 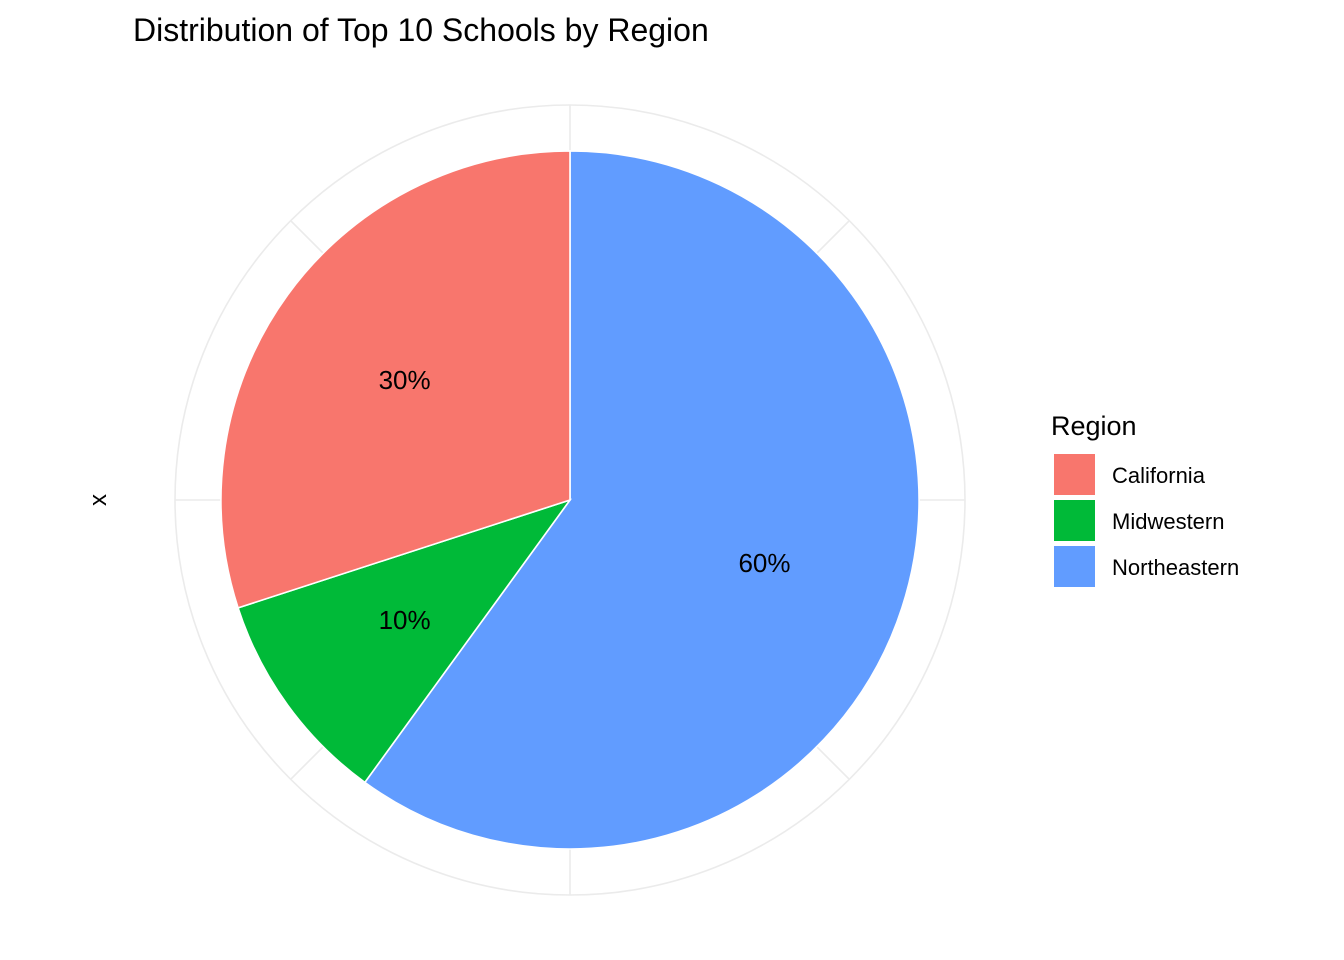 I want to click on legend-title: Region, so click(x=1094, y=426).